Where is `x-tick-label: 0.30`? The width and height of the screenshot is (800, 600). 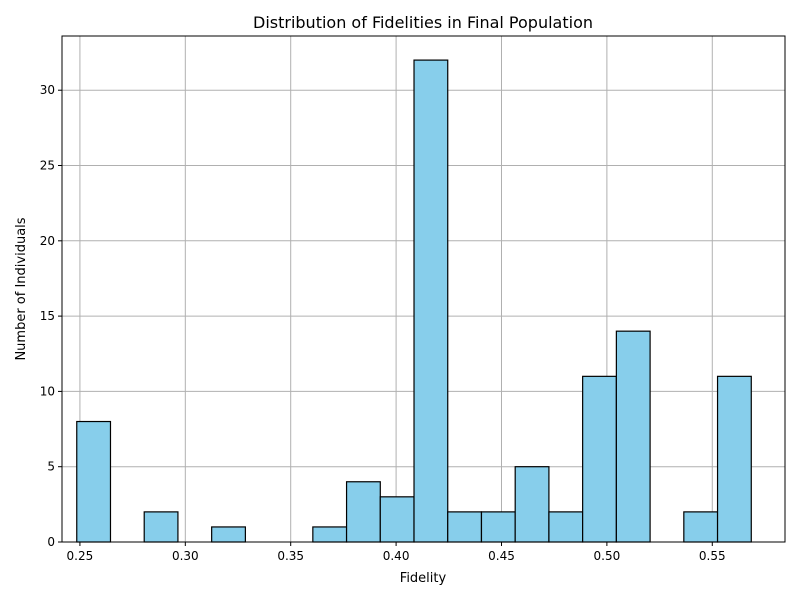
x-tick-label: 0.30 is located at coordinates (185, 556).